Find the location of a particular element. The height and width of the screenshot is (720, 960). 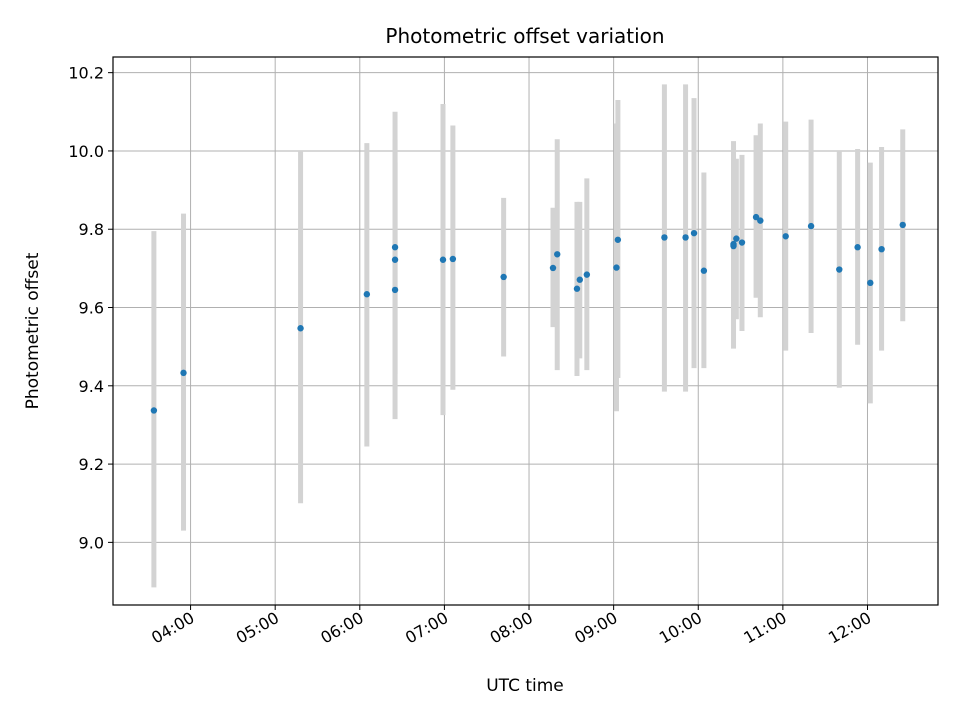

y-tick-label: 10.2 is located at coordinates (86, 73).